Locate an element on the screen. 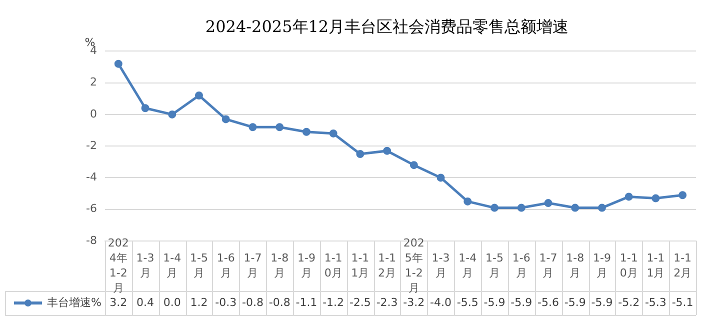  y-tick-label: 2 is located at coordinates (93, 82).